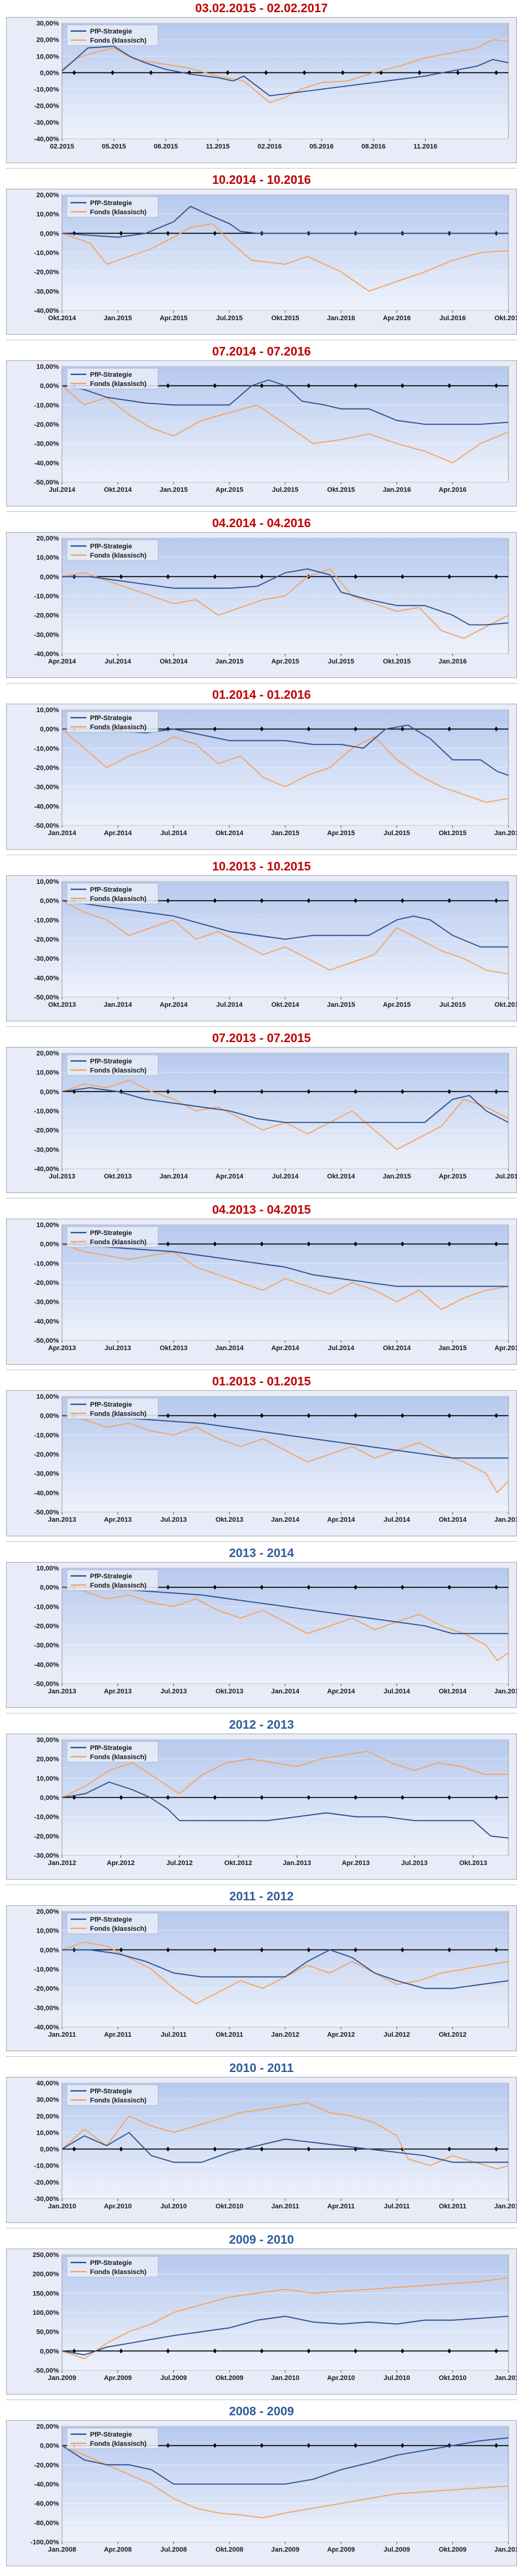 The width and height of the screenshot is (523, 2576). What do you see at coordinates (261, 2068) in the screenshot?
I see `chart-title: 2010 - 2011` at bounding box center [261, 2068].